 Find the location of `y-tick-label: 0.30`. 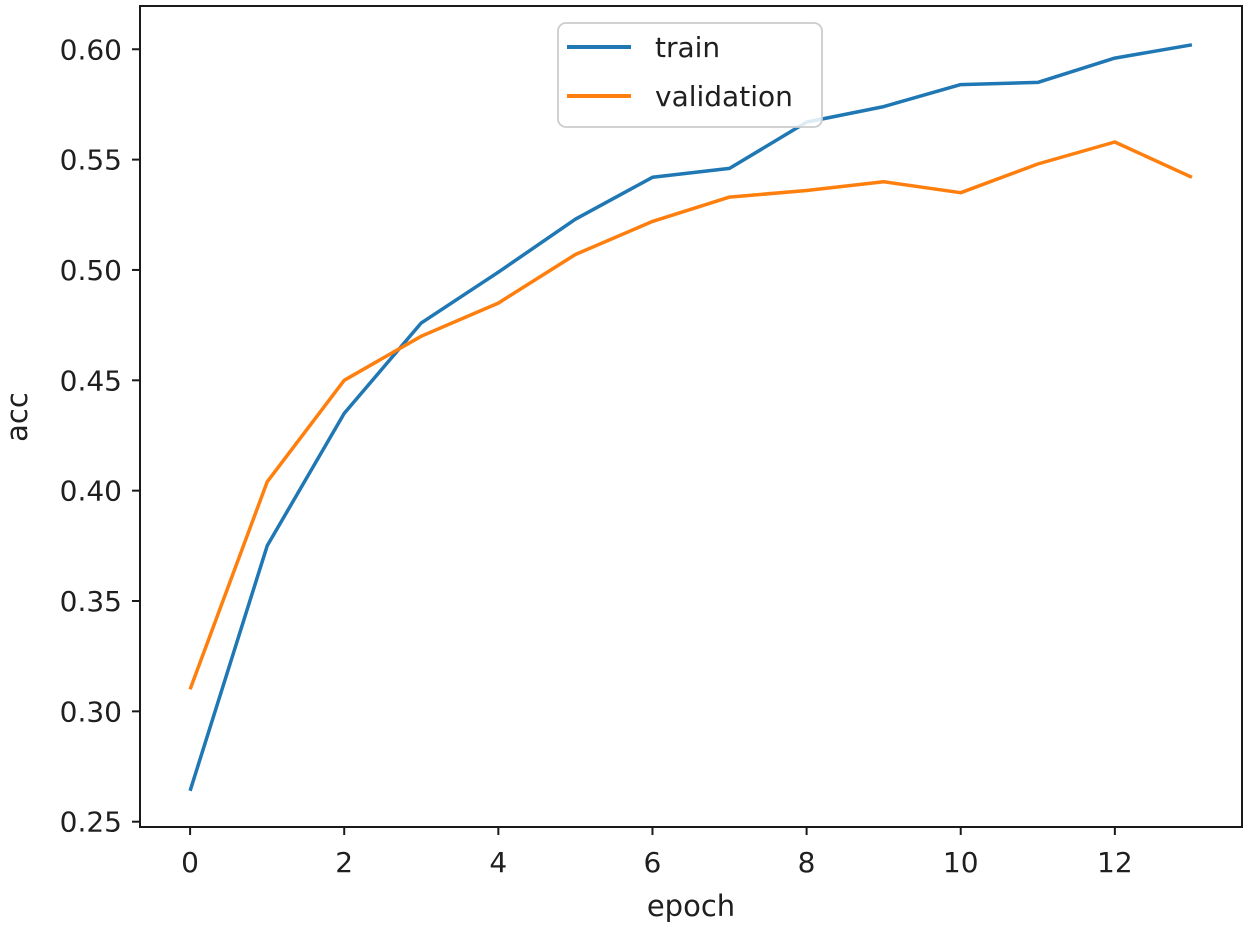

y-tick-label: 0.30 is located at coordinates (91, 711).